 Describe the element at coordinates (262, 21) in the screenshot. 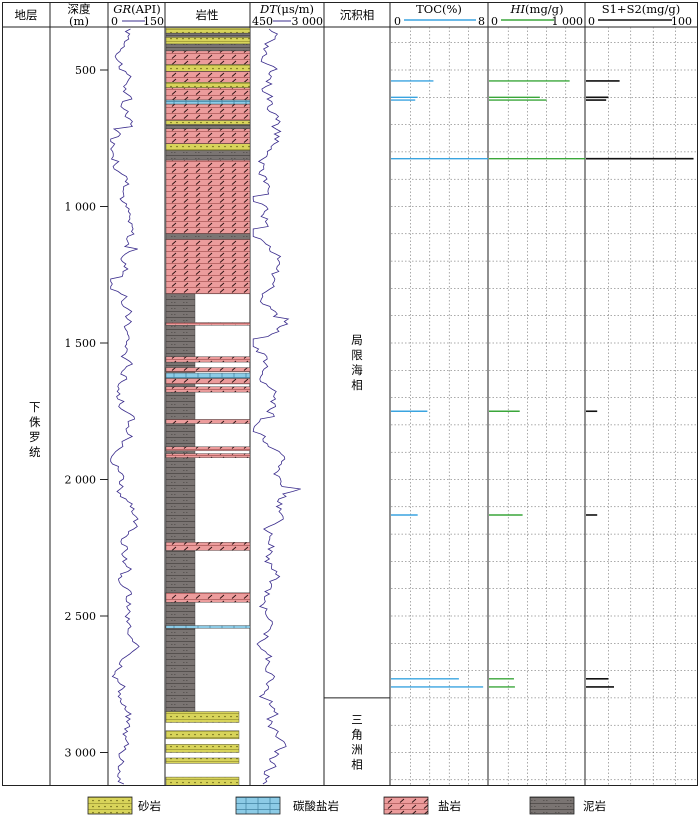

I see `dt-scale-min: 450` at that location.